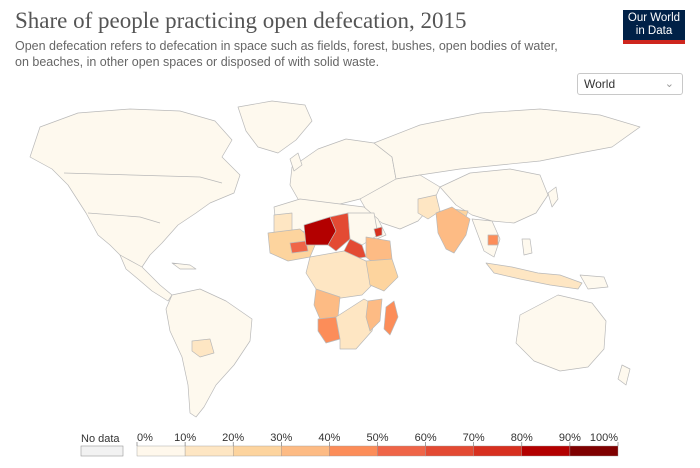 The image size is (700, 468). I want to click on logo-line1: Our World, so click(654, 18).